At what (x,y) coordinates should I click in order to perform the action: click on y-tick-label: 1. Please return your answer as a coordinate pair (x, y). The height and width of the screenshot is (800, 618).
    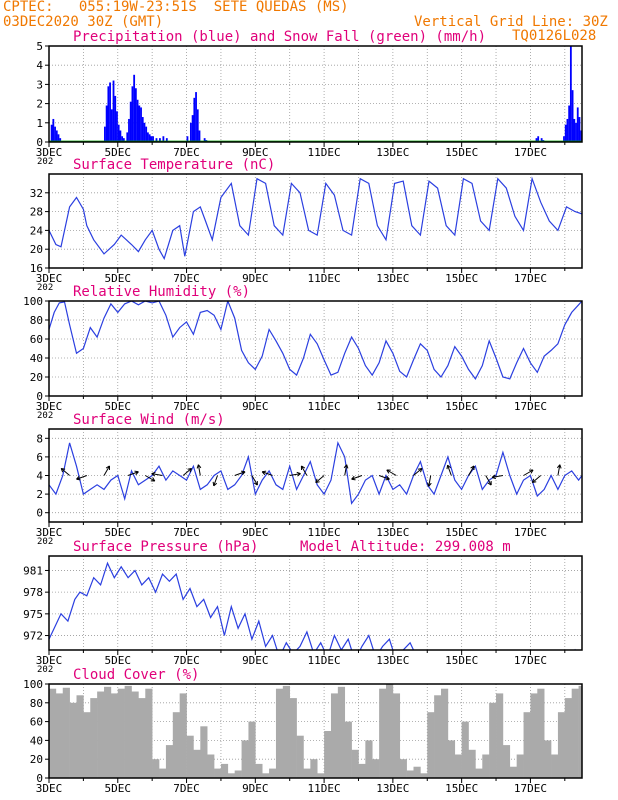
    Looking at the image, I should click on (39, 123).